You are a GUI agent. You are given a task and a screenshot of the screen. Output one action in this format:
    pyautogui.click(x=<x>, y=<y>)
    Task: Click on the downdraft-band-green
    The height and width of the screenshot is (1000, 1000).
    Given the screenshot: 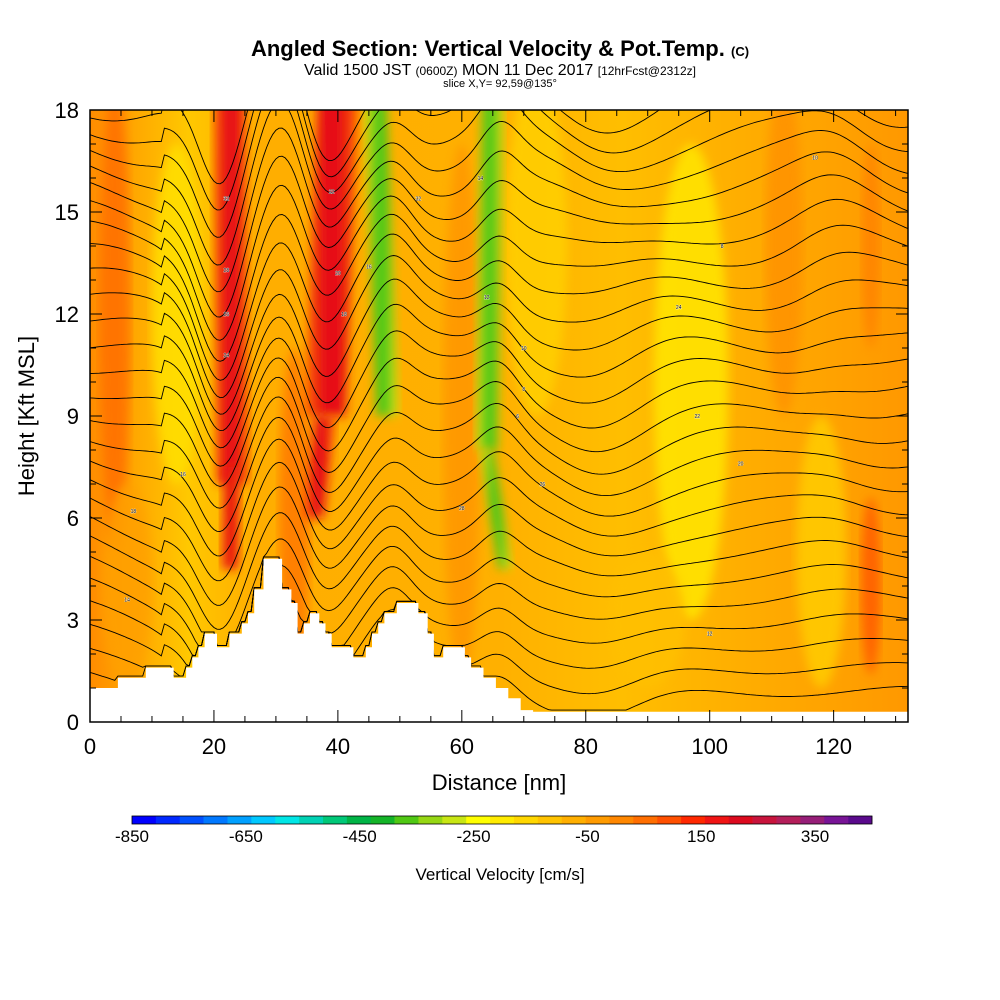 What is the action you would take?
    pyautogui.click(x=496, y=509)
    